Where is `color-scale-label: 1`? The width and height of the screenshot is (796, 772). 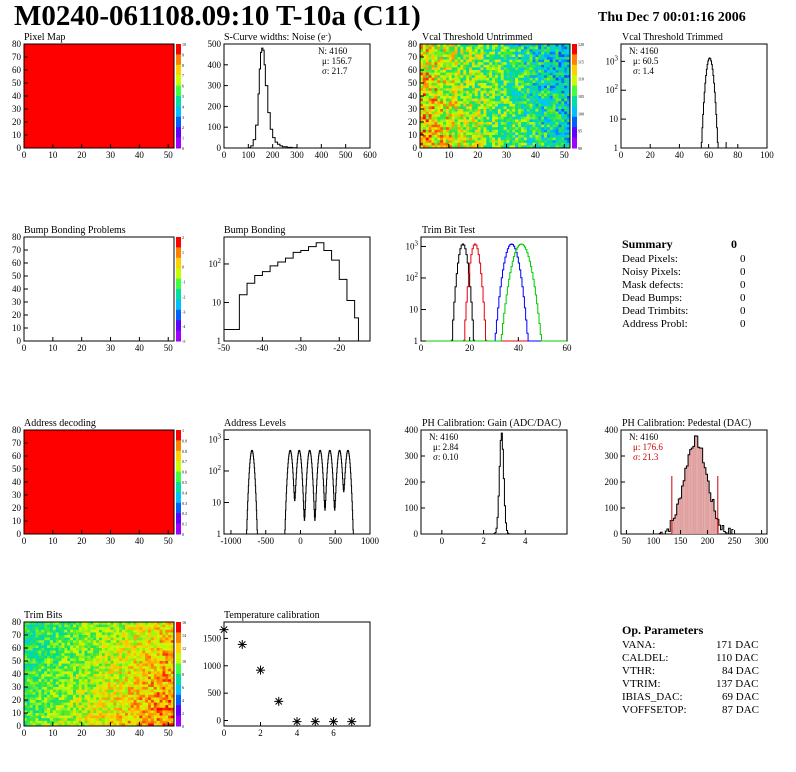
color-scale-label: 1 is located at coordinates (183, 430).